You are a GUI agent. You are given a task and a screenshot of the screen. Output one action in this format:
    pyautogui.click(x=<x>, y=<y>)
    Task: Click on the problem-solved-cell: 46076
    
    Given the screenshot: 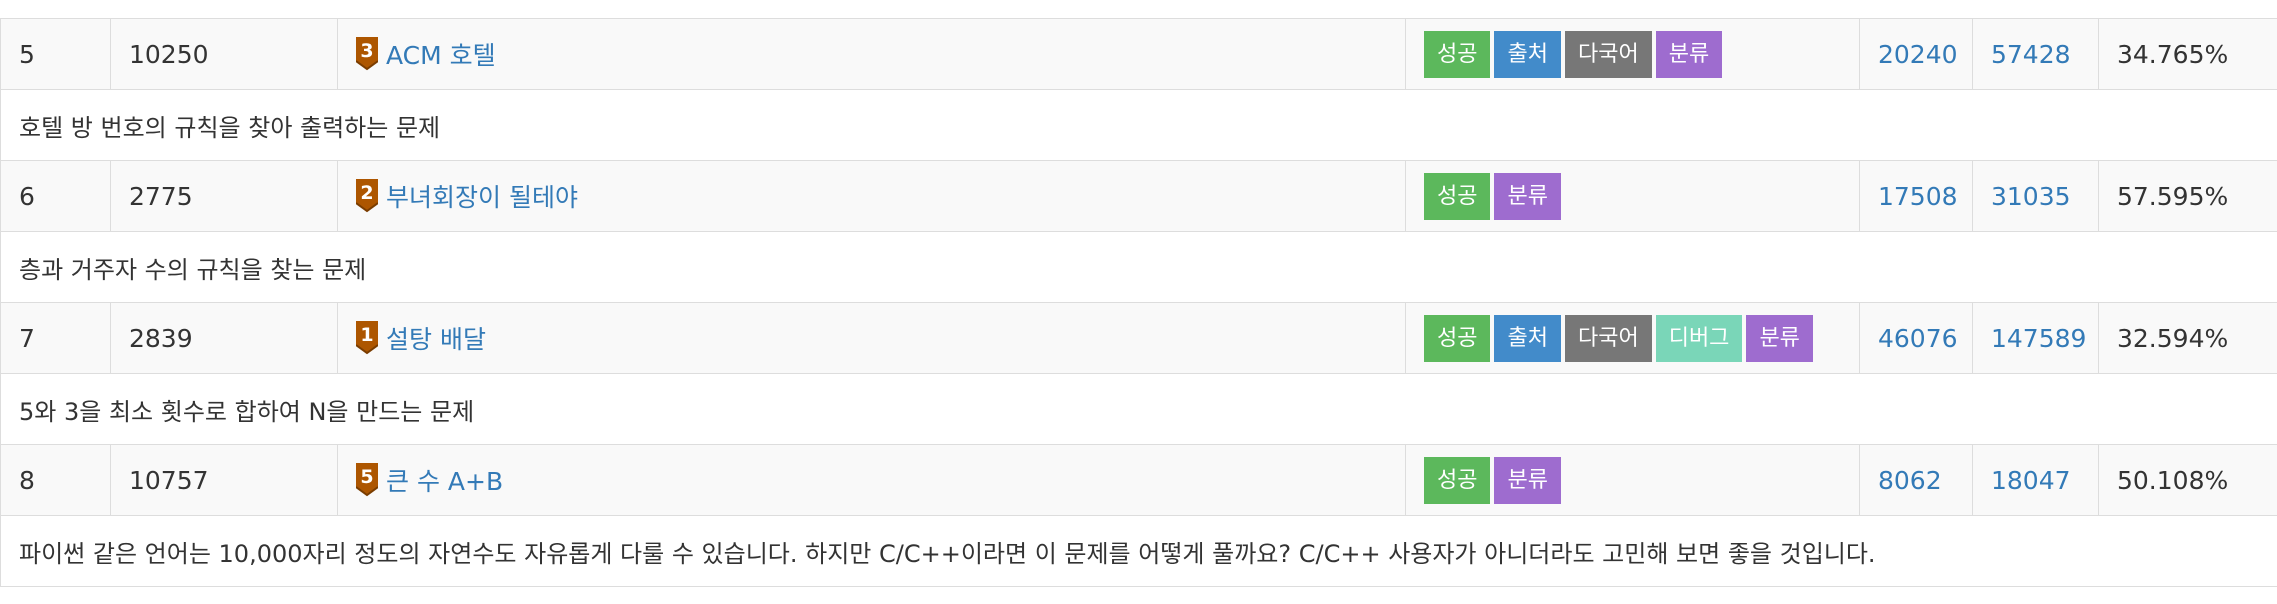 What is the action you would take?
    pyautogui.click(x=1916, y=338)
    